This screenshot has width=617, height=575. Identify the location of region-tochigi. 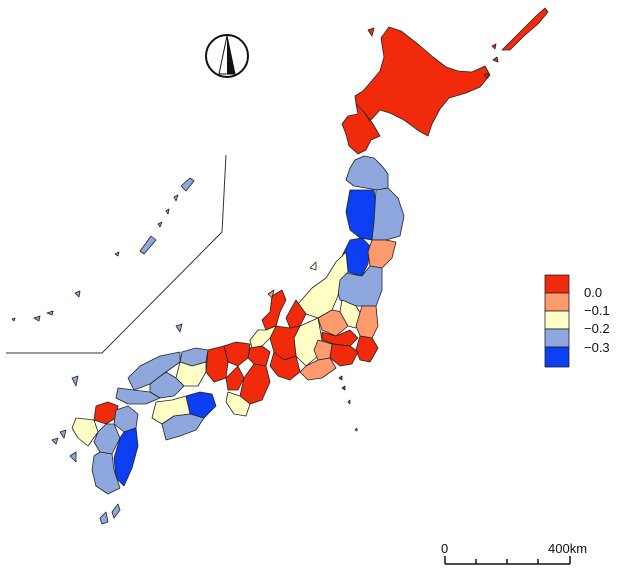
(351, 314).